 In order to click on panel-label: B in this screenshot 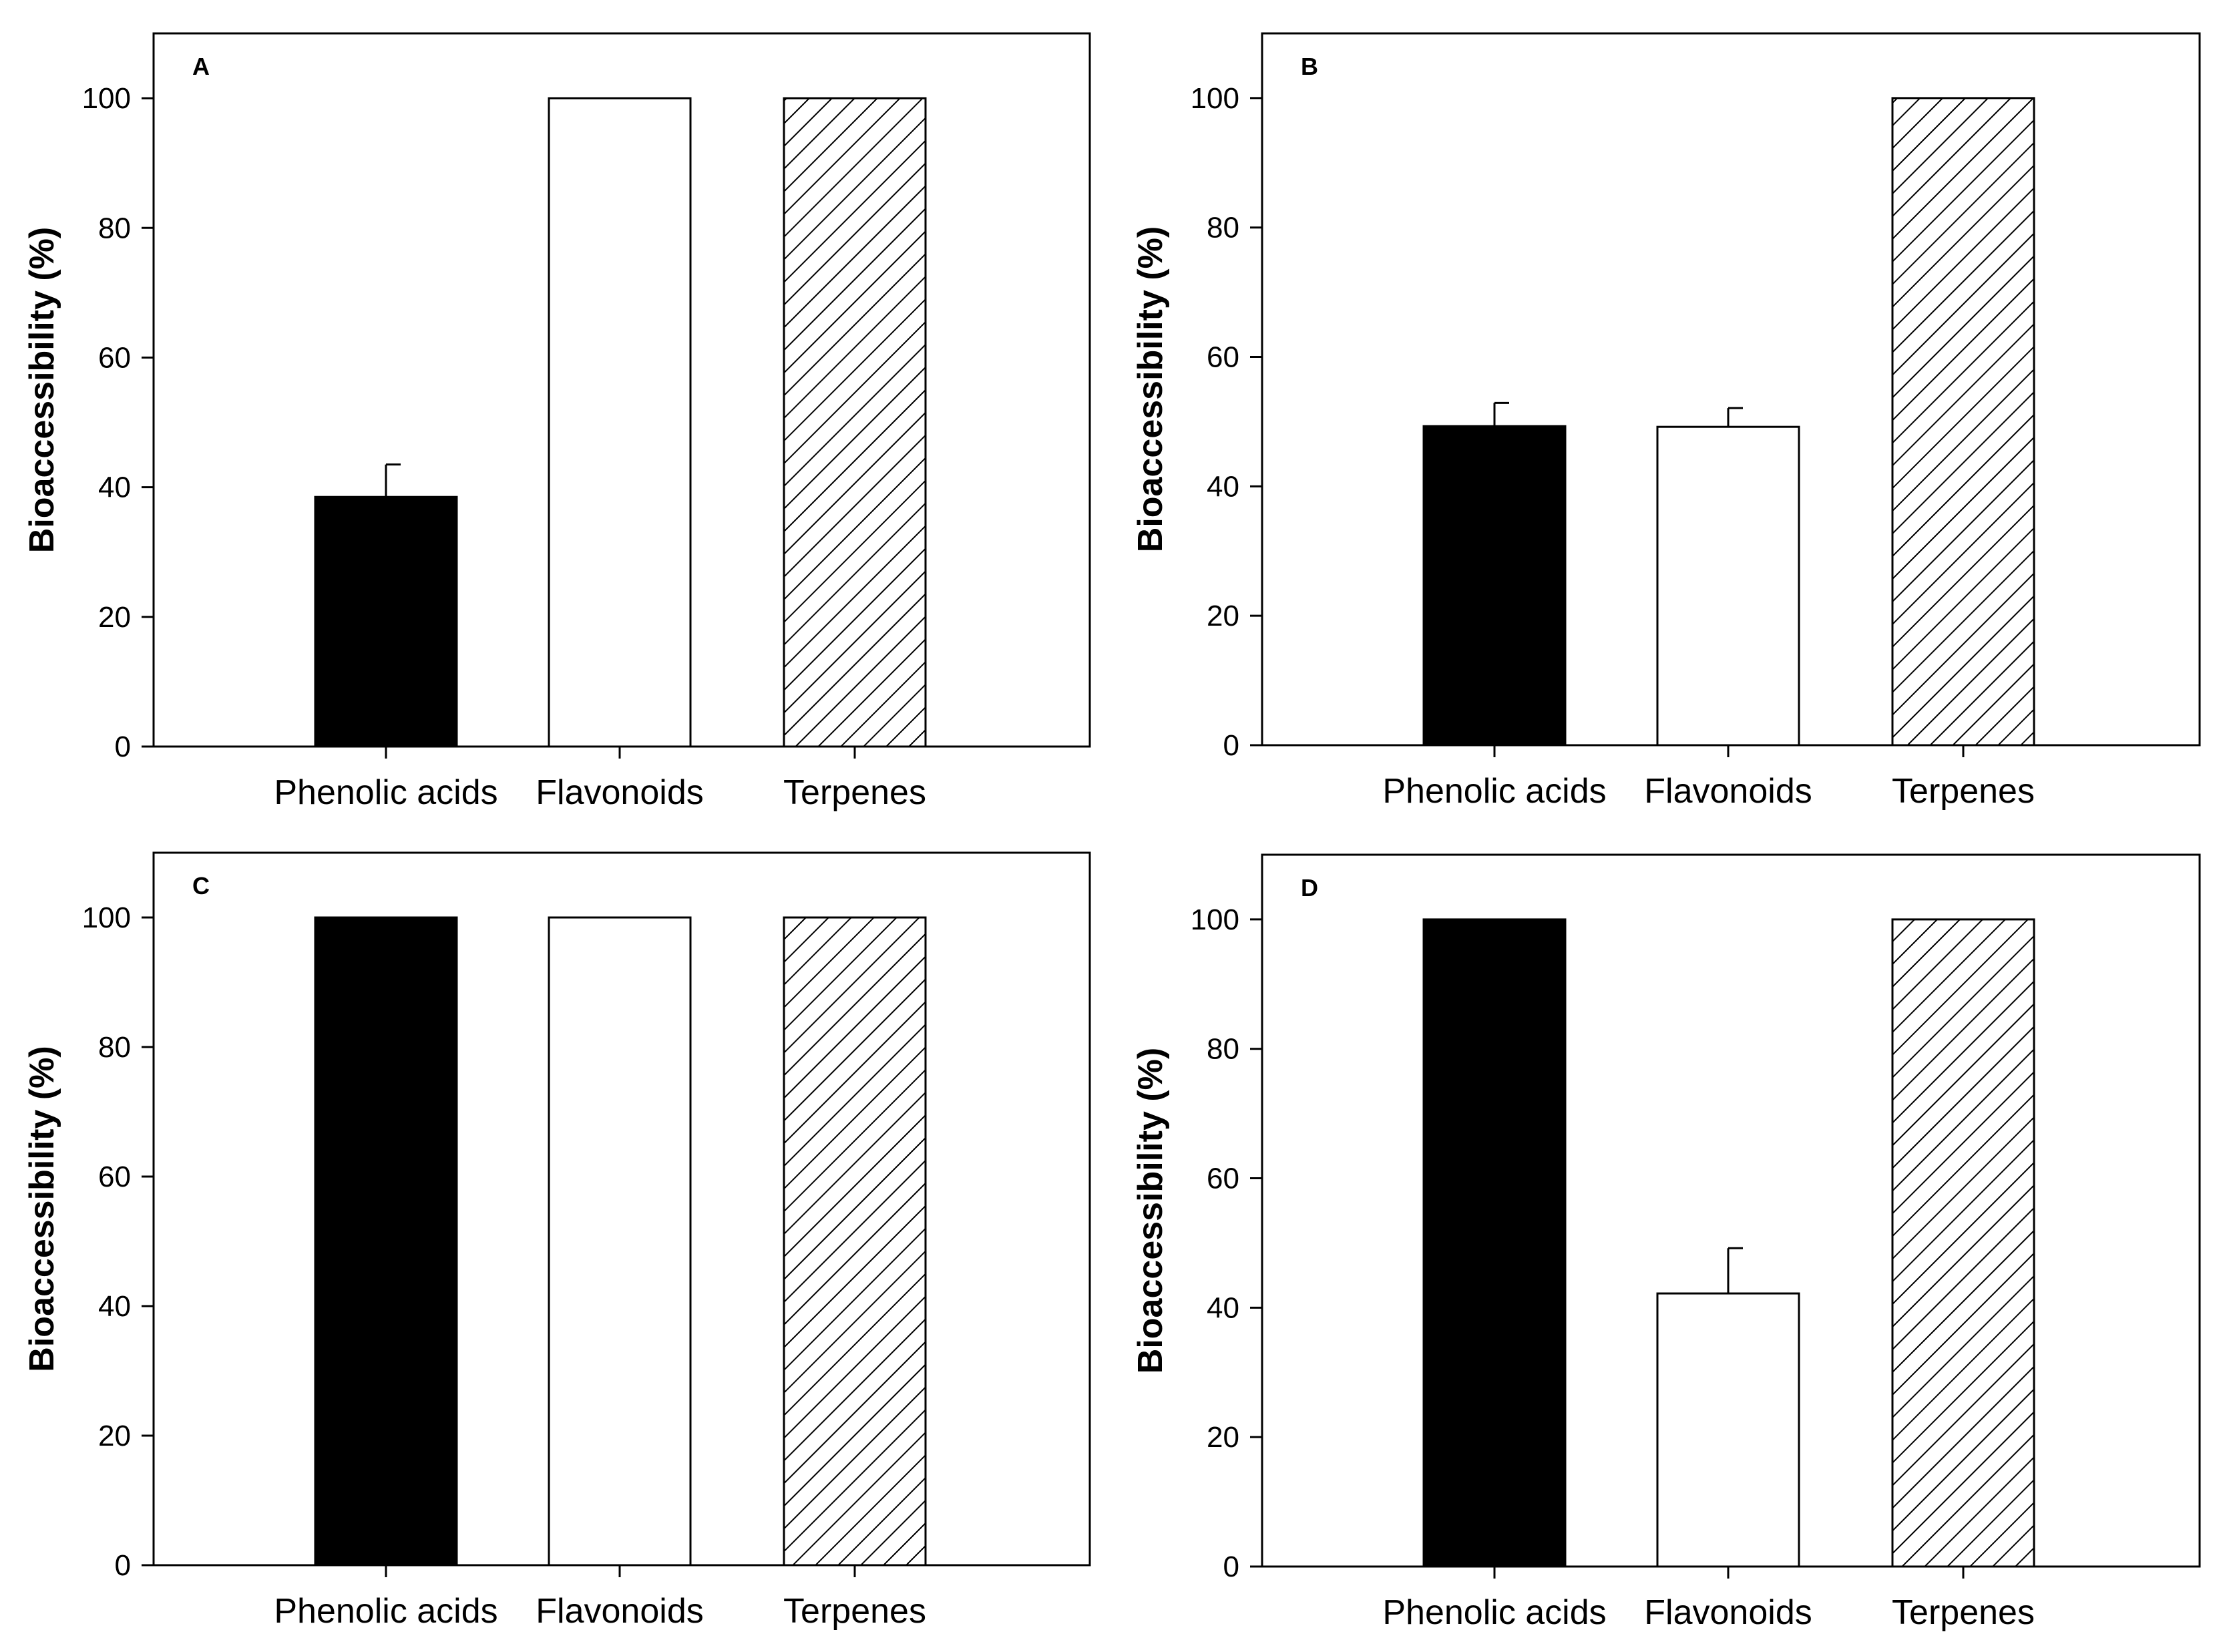, I will do `click(1309, 66)`.